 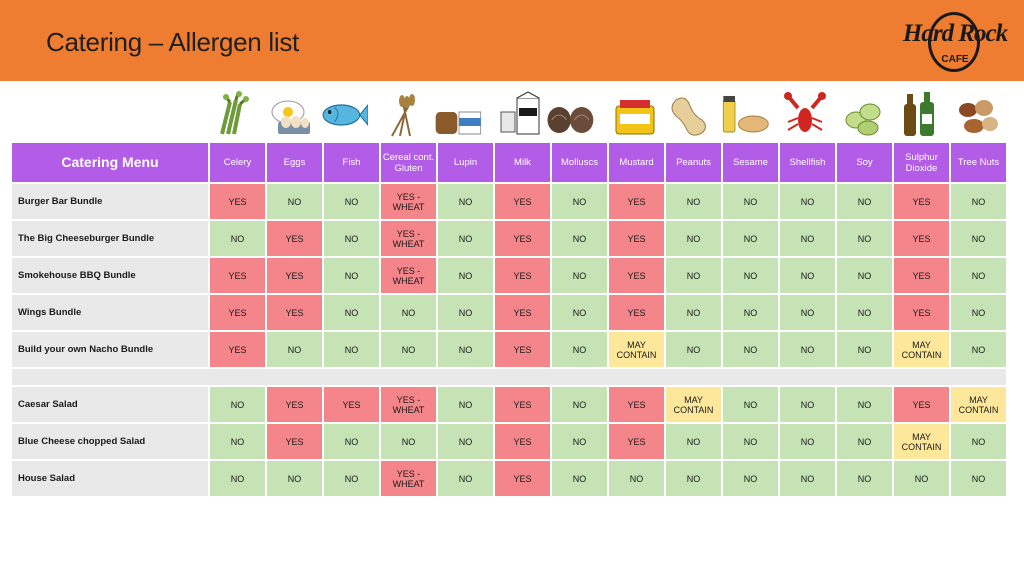 I want to click on menu-item-name: Caesar Salad, so click(x=110, y=404).